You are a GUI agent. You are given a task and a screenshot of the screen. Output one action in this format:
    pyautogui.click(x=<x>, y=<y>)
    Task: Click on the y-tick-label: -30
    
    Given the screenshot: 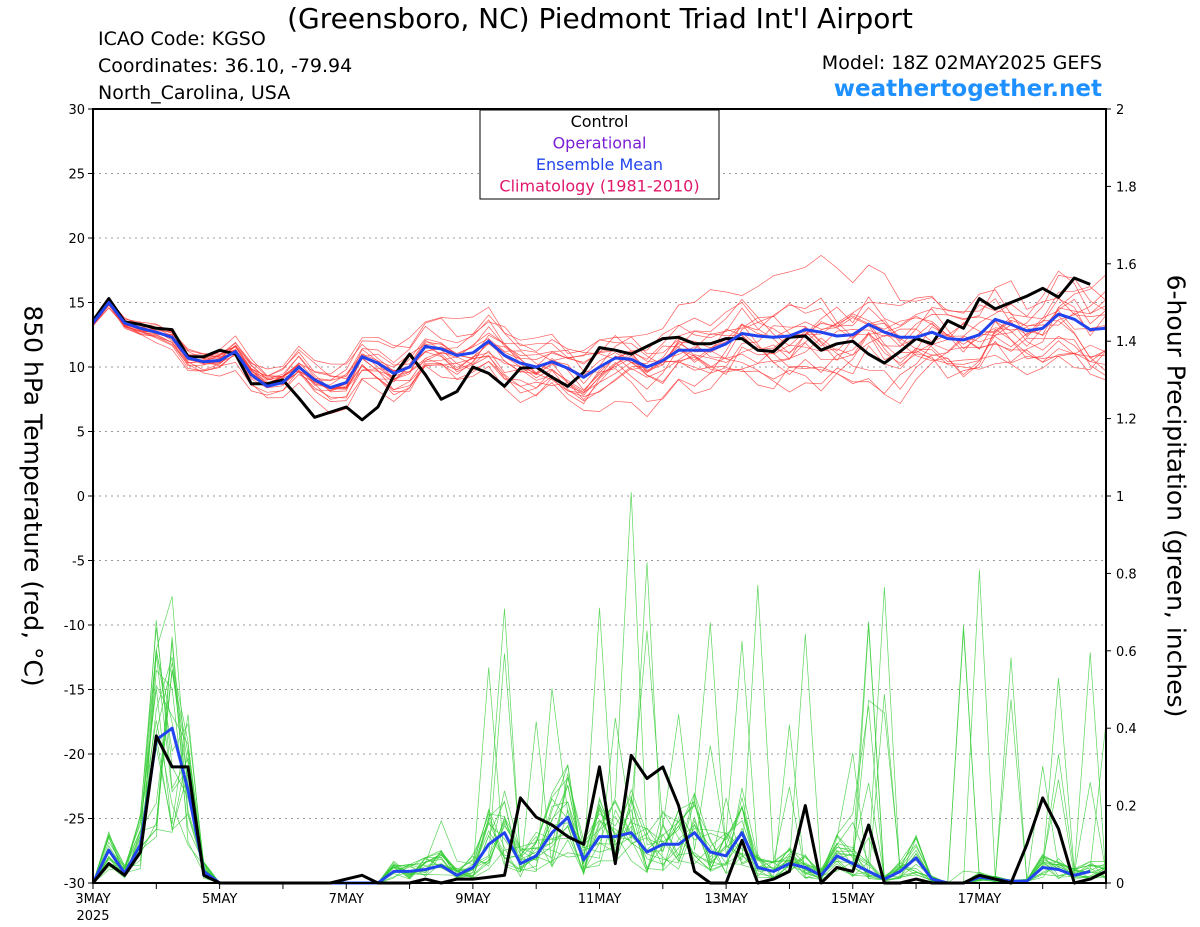 What is the action you would take?
    pyautogui.click(x=74, y=884)
    